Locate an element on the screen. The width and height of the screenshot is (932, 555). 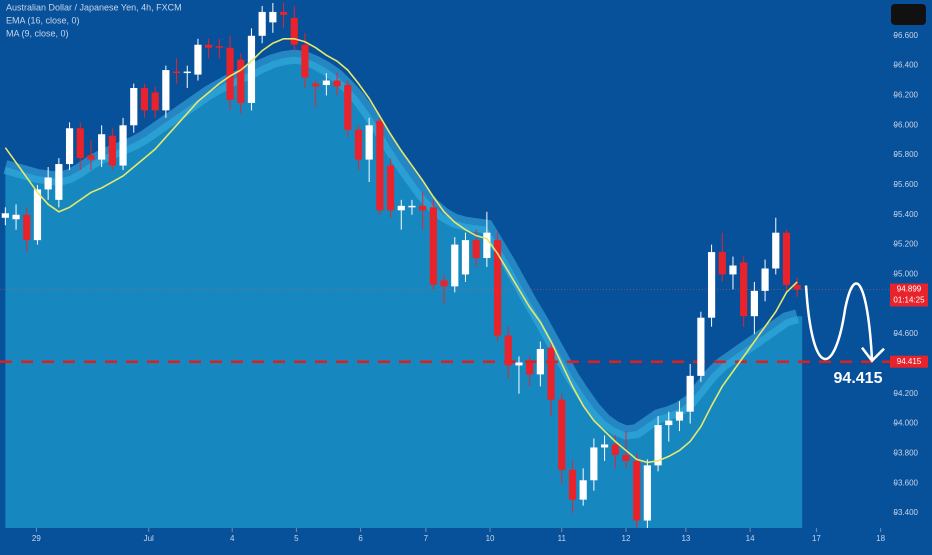
target-price-label: 94.415 is located at coordinates (909, 361).